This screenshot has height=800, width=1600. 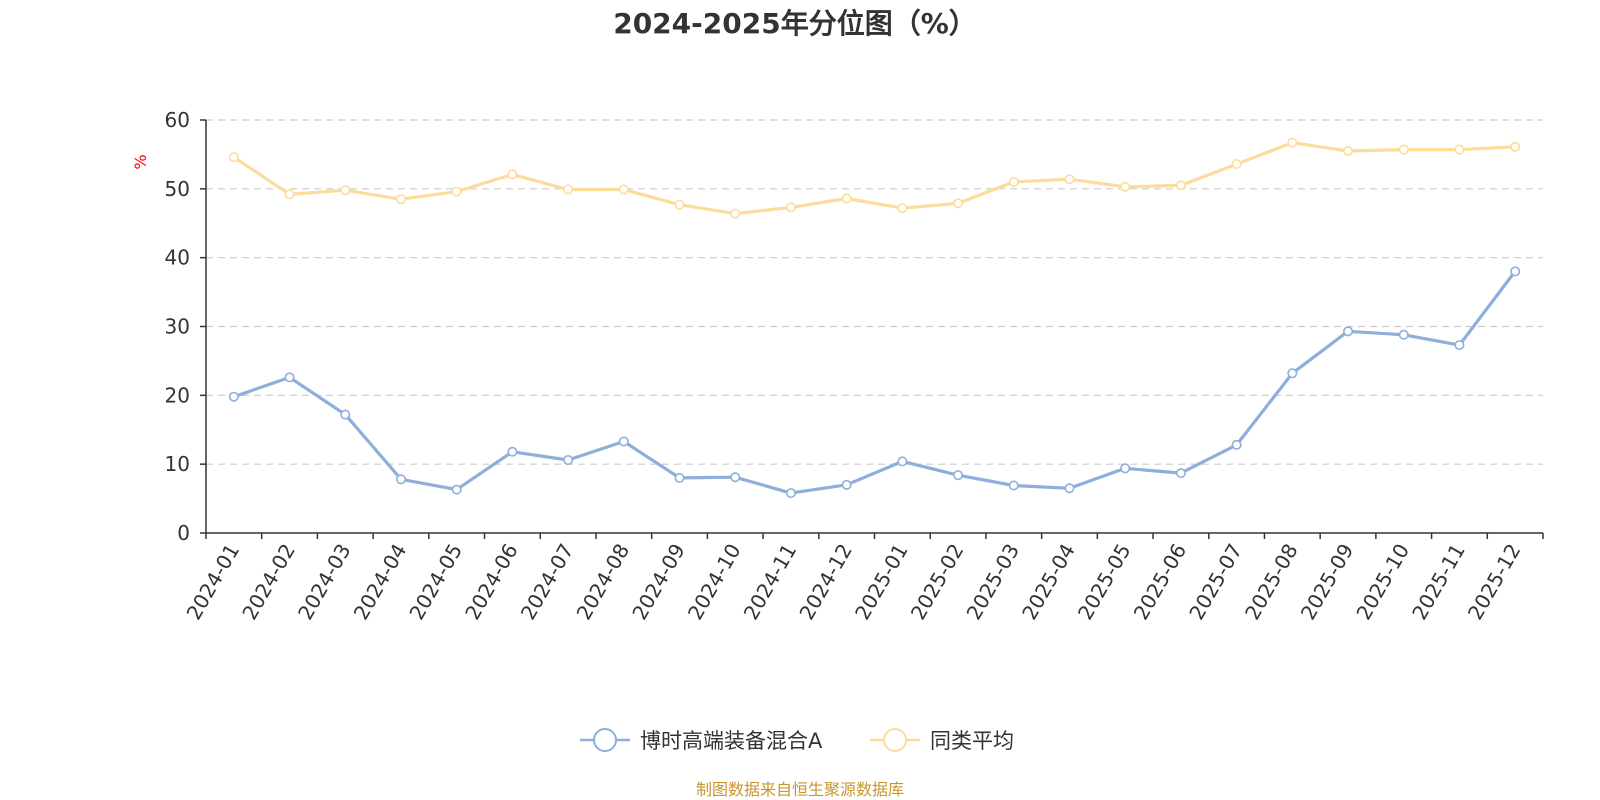 I want to click on x-tick-label: 2025-11, so click(x=1438, y=582).